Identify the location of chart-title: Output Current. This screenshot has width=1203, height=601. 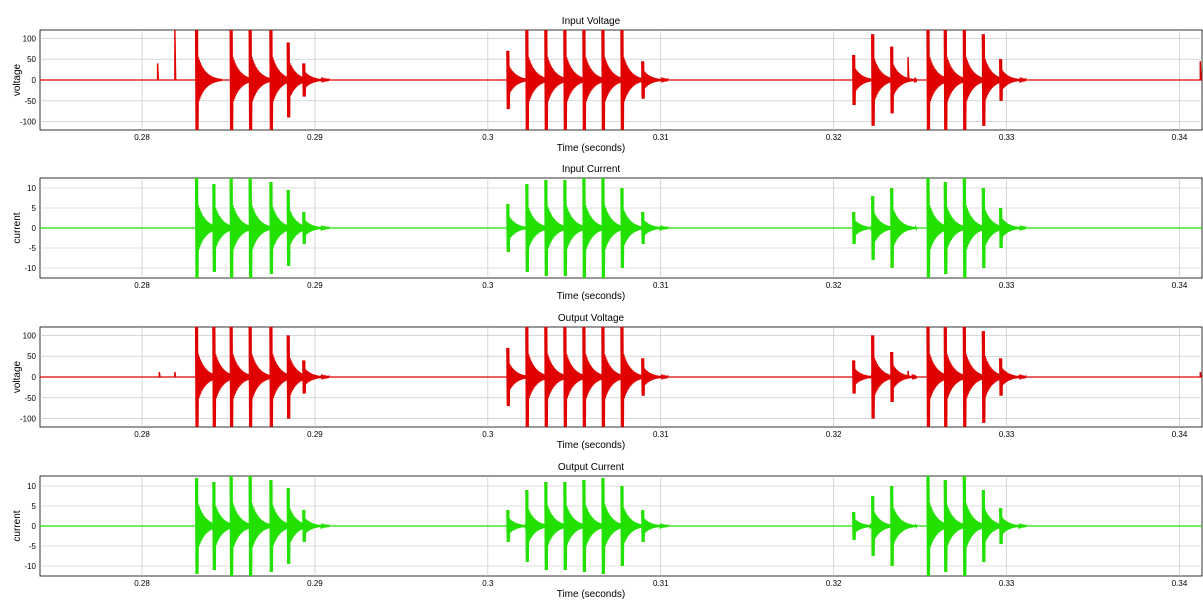
(591, 467).